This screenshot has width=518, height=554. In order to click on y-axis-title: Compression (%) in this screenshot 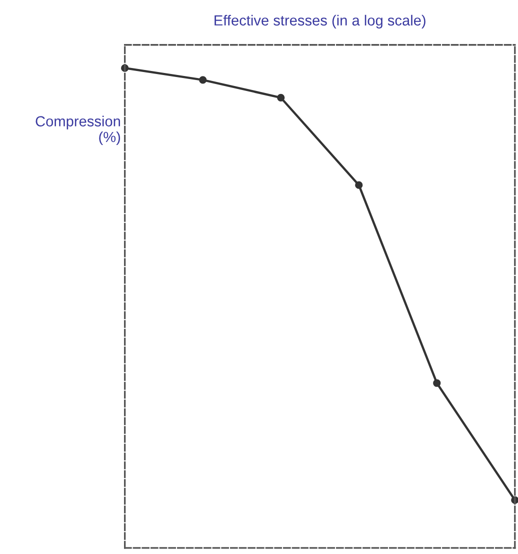, I will do `click(78, 131)`.